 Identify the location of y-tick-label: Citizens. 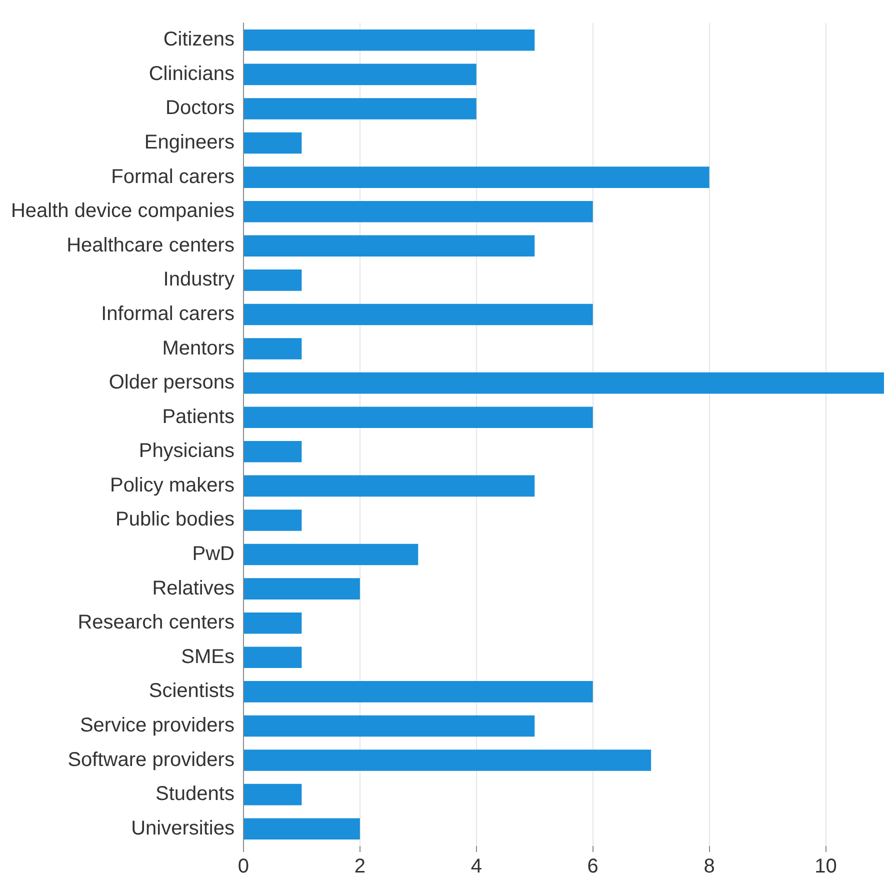
(198, 39).